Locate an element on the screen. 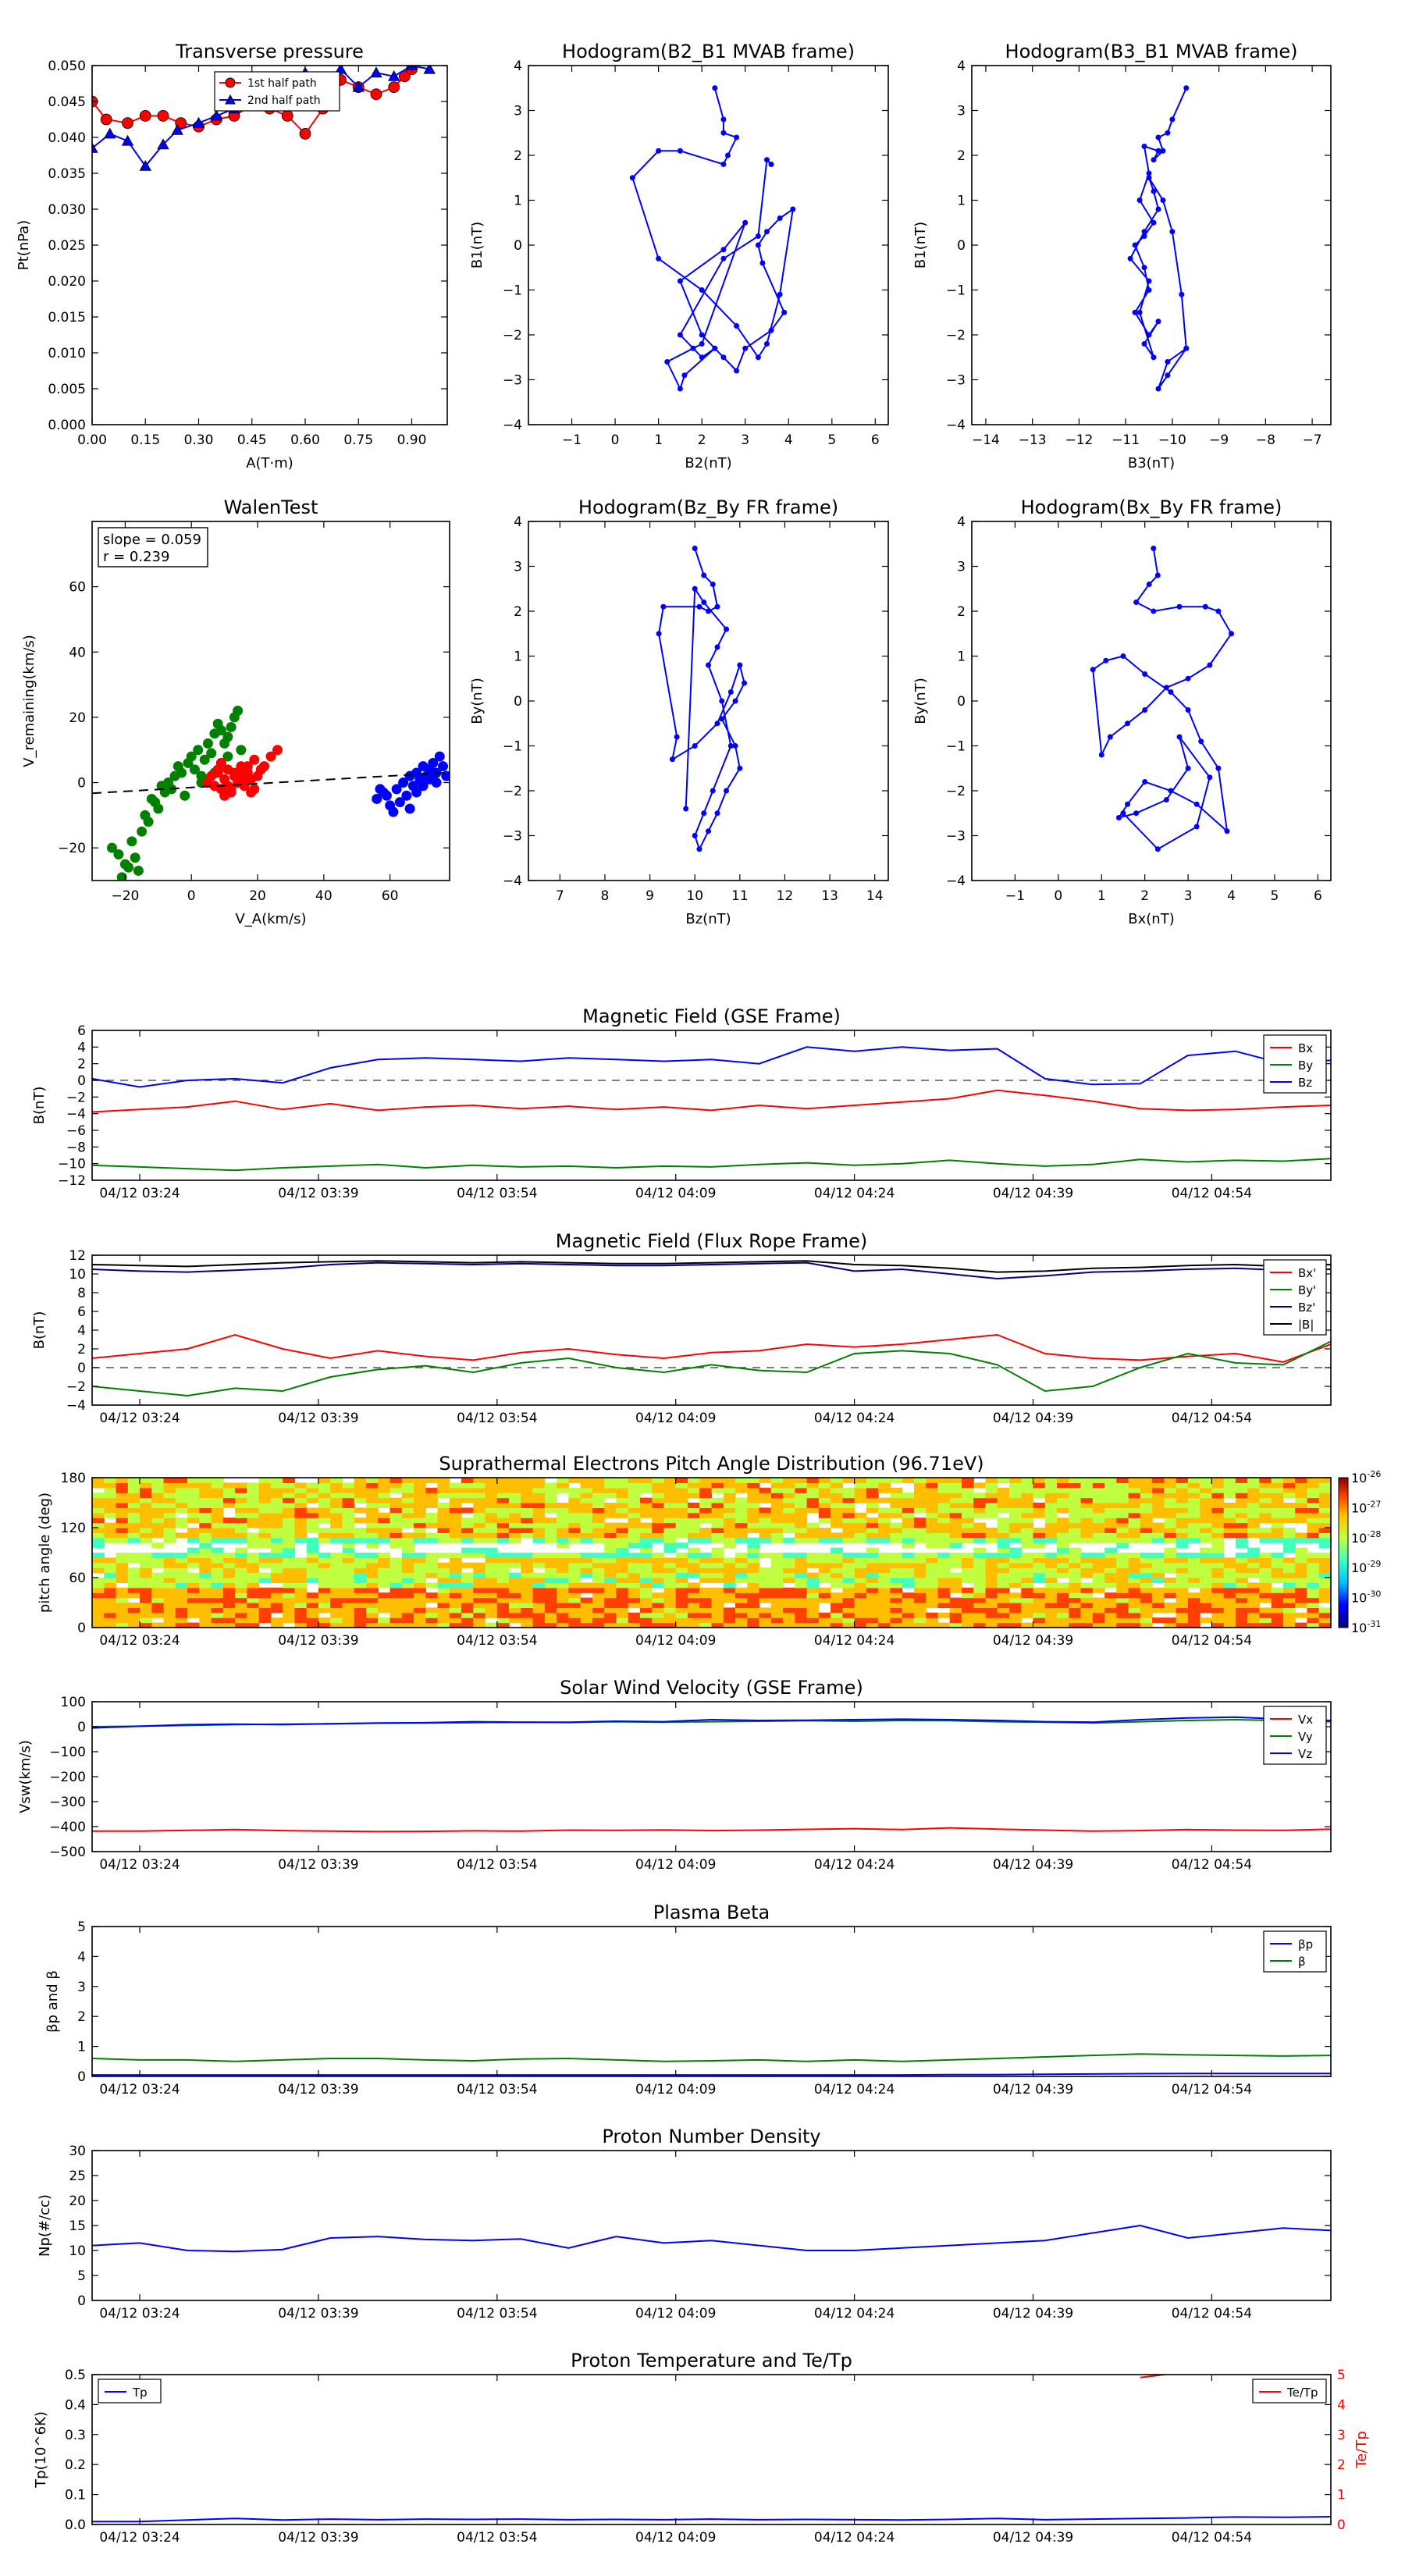 Image resolution: width=1405 pixels, height=2576 pixels. hodo_b2_b1-point is located at coordinates (702, 335).